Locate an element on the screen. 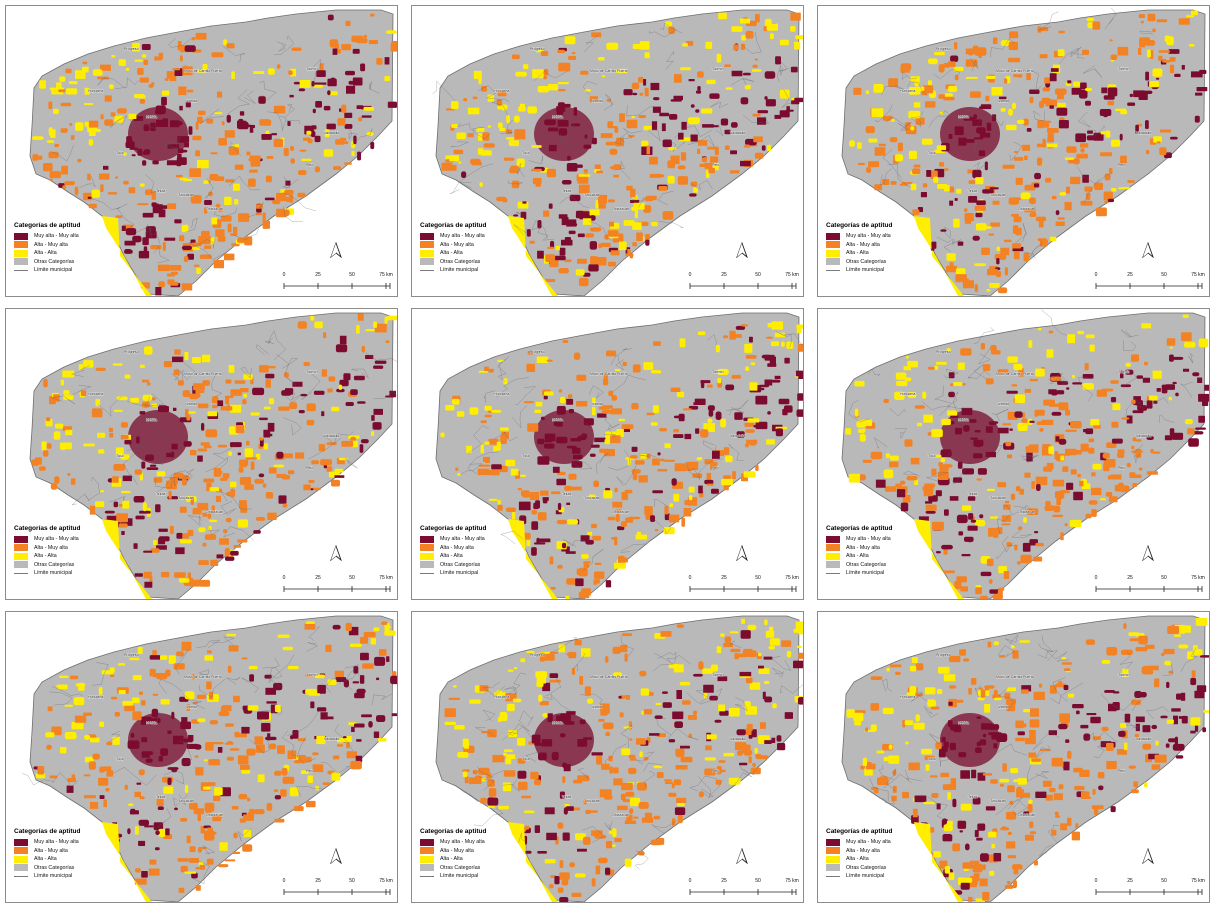 Image resolution: width=1218 pixels, height=909 pixels. place-label: Oxkutzcab is located at coordinates (620, 512).